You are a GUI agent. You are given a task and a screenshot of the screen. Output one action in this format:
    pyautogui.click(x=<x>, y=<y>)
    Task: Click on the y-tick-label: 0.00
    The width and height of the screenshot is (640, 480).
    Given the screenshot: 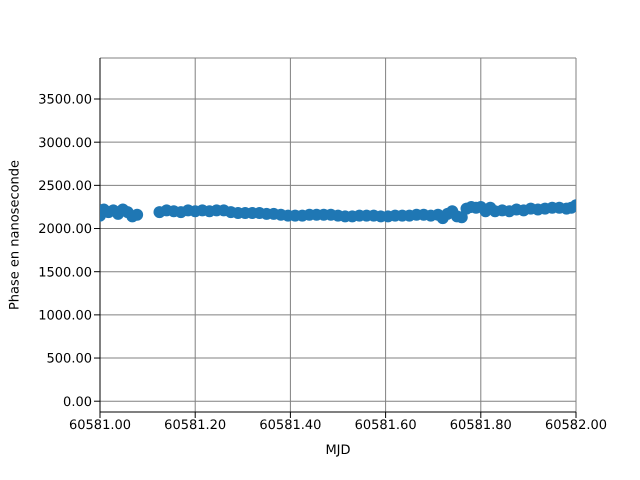 What is the action you would take?
    pyautogui.click(x=77, y=402)
    